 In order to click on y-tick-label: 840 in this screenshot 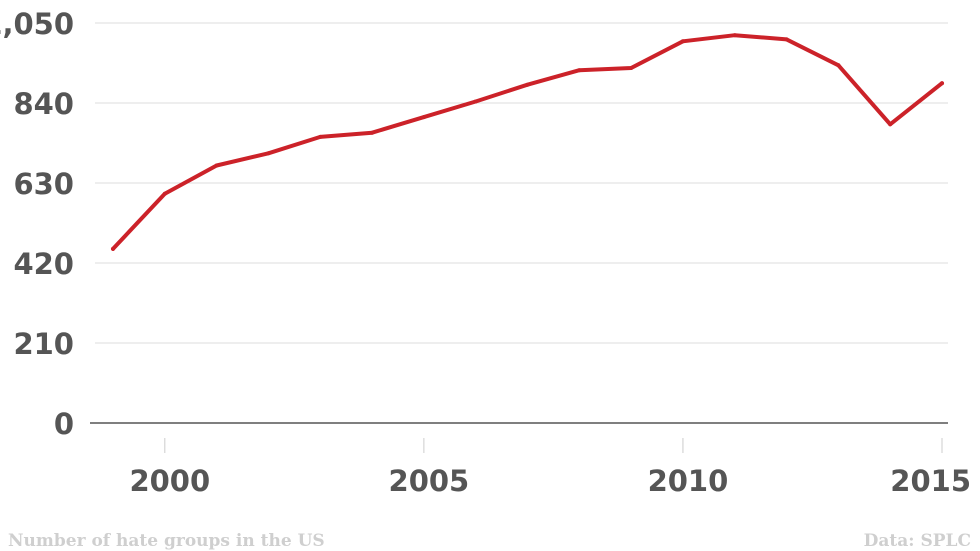, I will do `click(43, 104)`.